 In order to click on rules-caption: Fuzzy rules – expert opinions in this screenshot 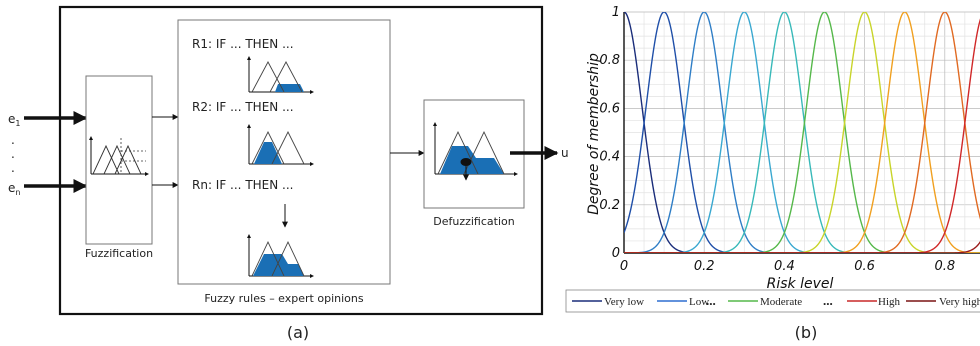, I will do `click(283, 298)`.